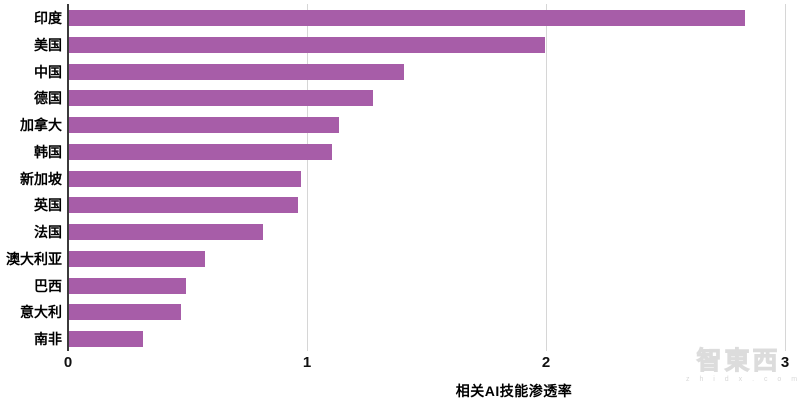 Image resolution: width=800 pixels, height=403 pixels. I want to click on category-label: 澳大利亚, so click(34, 258).